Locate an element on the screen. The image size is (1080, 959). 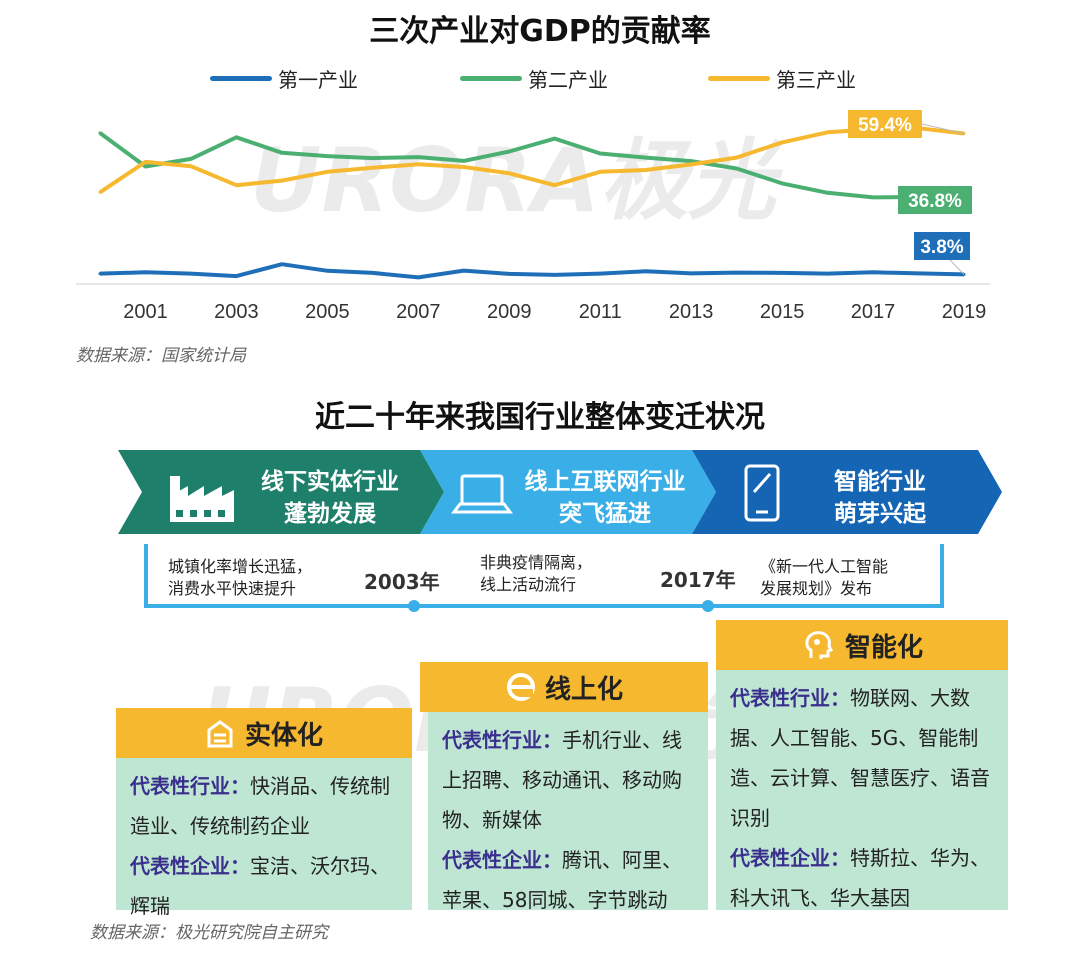
note-line: 消费水平快速提升 is located at coordinates (232, 588).